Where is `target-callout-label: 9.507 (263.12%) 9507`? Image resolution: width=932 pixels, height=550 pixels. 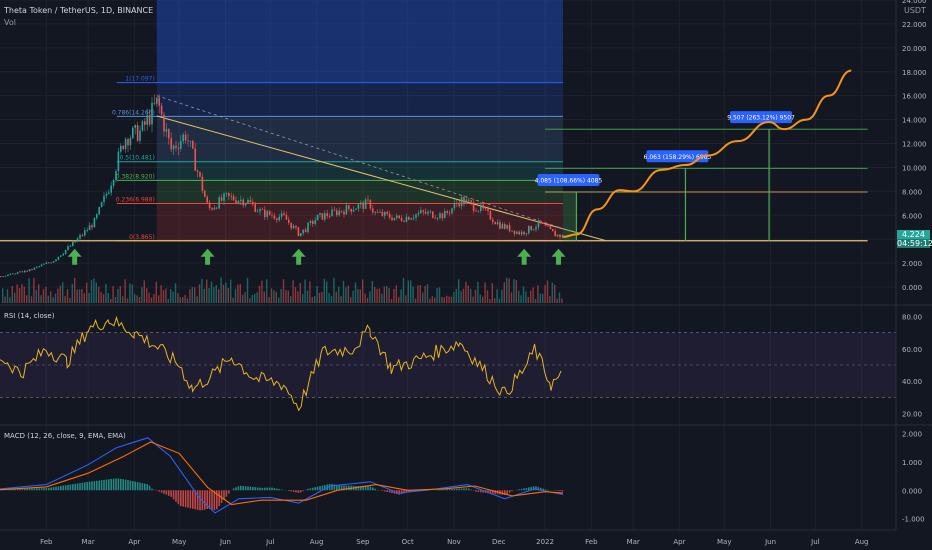
target-callout-label: 9.507 (263.12%) 9507 is located at coordinates (761, 118).